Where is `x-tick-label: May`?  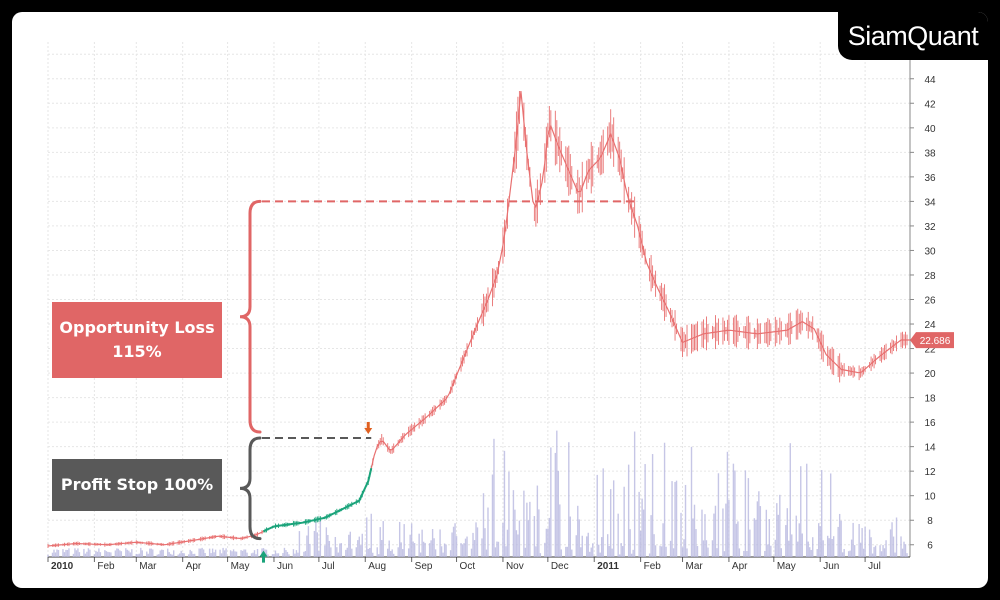
x-tick-label: May is located at coordinates (786, 566).